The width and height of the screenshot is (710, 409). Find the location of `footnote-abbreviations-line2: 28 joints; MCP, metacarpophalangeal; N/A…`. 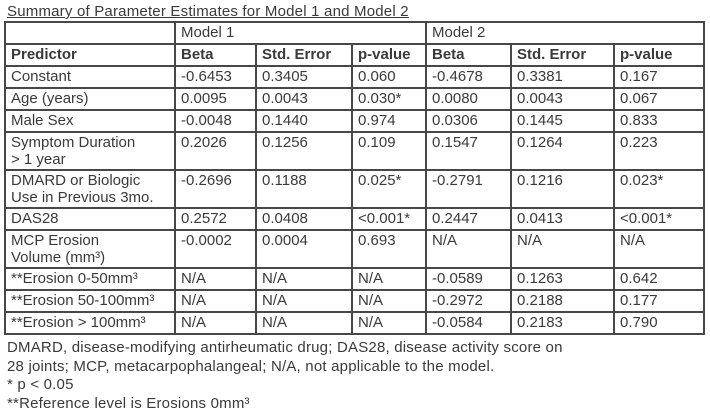

footnote-abbreviations-line2: 28 joints; MCP, metacarpophalangeal; N/A… is located at coordinates (251, 366).